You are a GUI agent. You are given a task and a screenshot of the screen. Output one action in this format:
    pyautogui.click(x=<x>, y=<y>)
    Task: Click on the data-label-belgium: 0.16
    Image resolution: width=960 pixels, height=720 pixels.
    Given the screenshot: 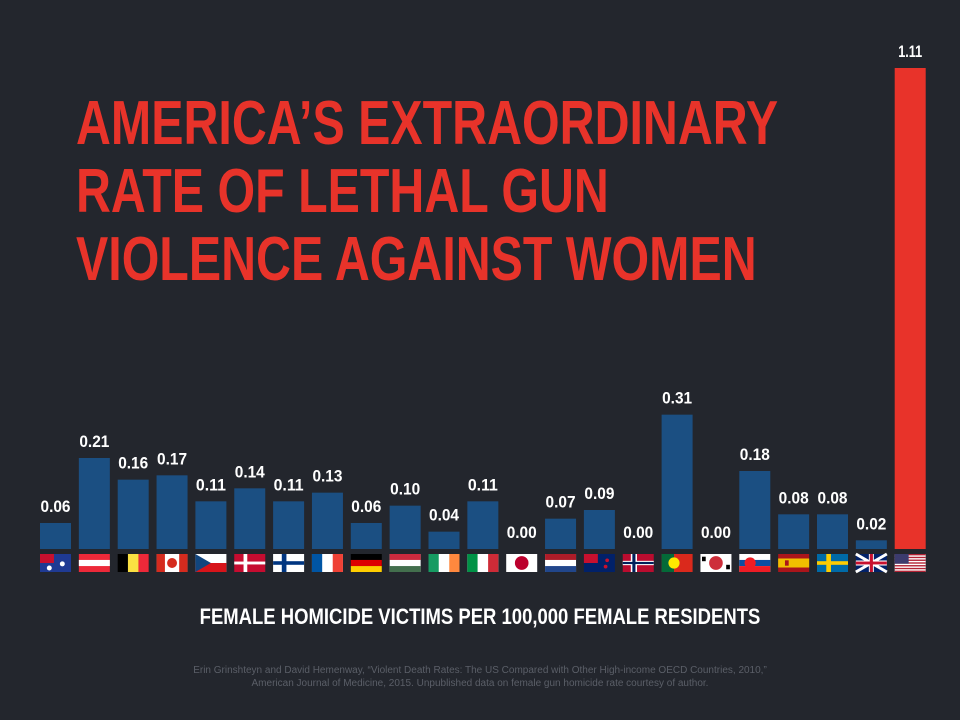 What is the action you would take?
    pyautogui.click(x=133, y=463)
    